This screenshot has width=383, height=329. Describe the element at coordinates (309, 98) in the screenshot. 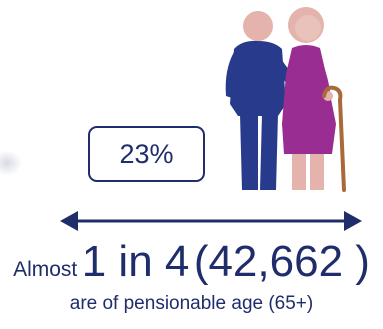

I see `elderly-woman-figure` at that location.